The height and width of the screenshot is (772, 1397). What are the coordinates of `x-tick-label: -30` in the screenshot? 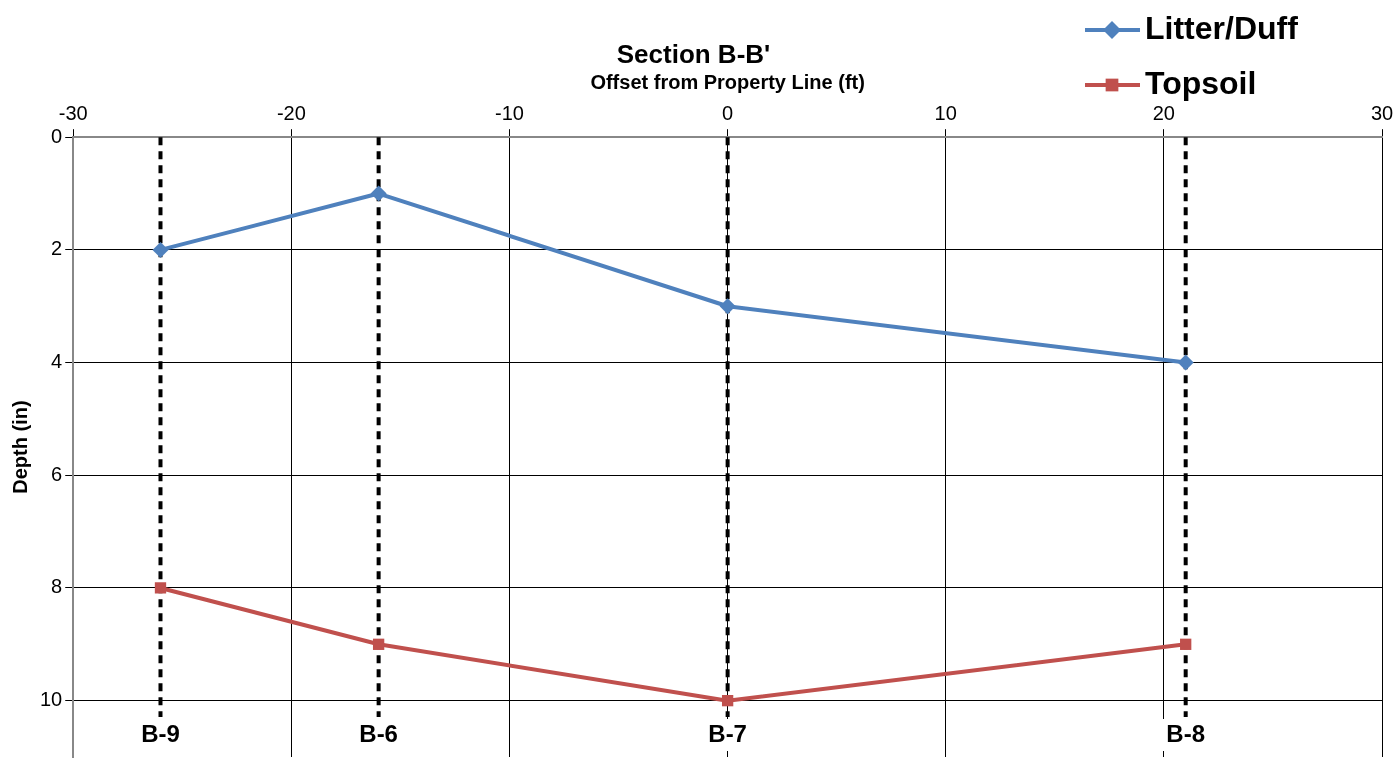 It's located at (73, 112).